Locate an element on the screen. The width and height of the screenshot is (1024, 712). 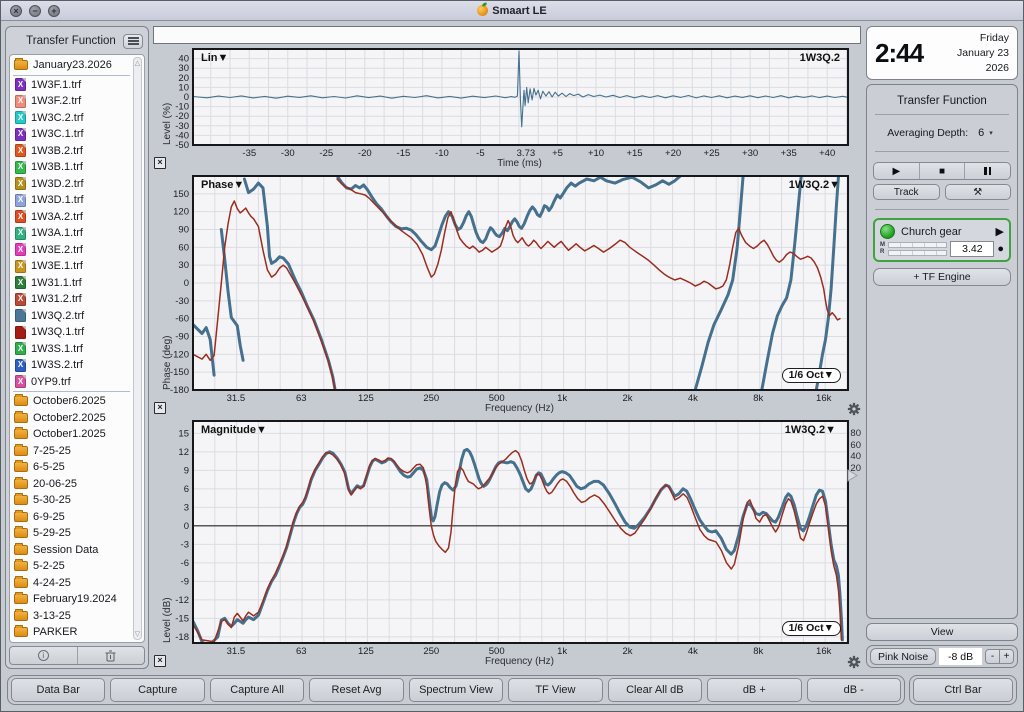
list-item-file: X 1W3S.2.trf is located at coordinates (72, 365).